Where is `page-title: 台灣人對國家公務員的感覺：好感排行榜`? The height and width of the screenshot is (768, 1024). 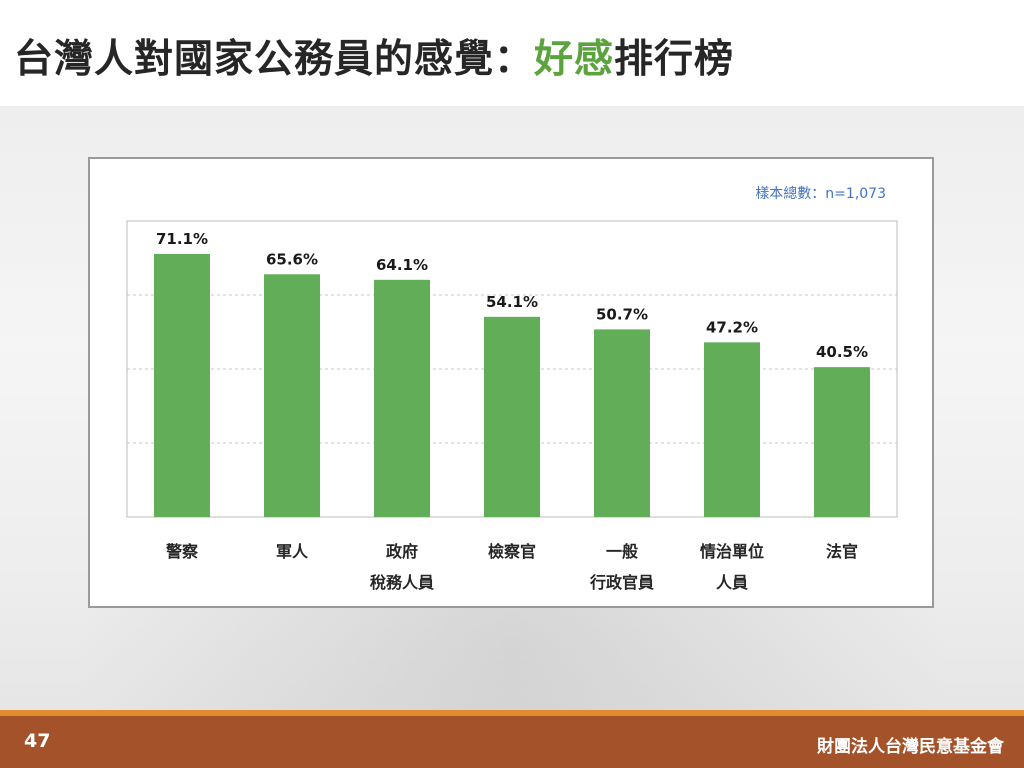
page-title: 台灣人對國家公務員的感覺：好感排行榜 is located at coordinates (374, 56).